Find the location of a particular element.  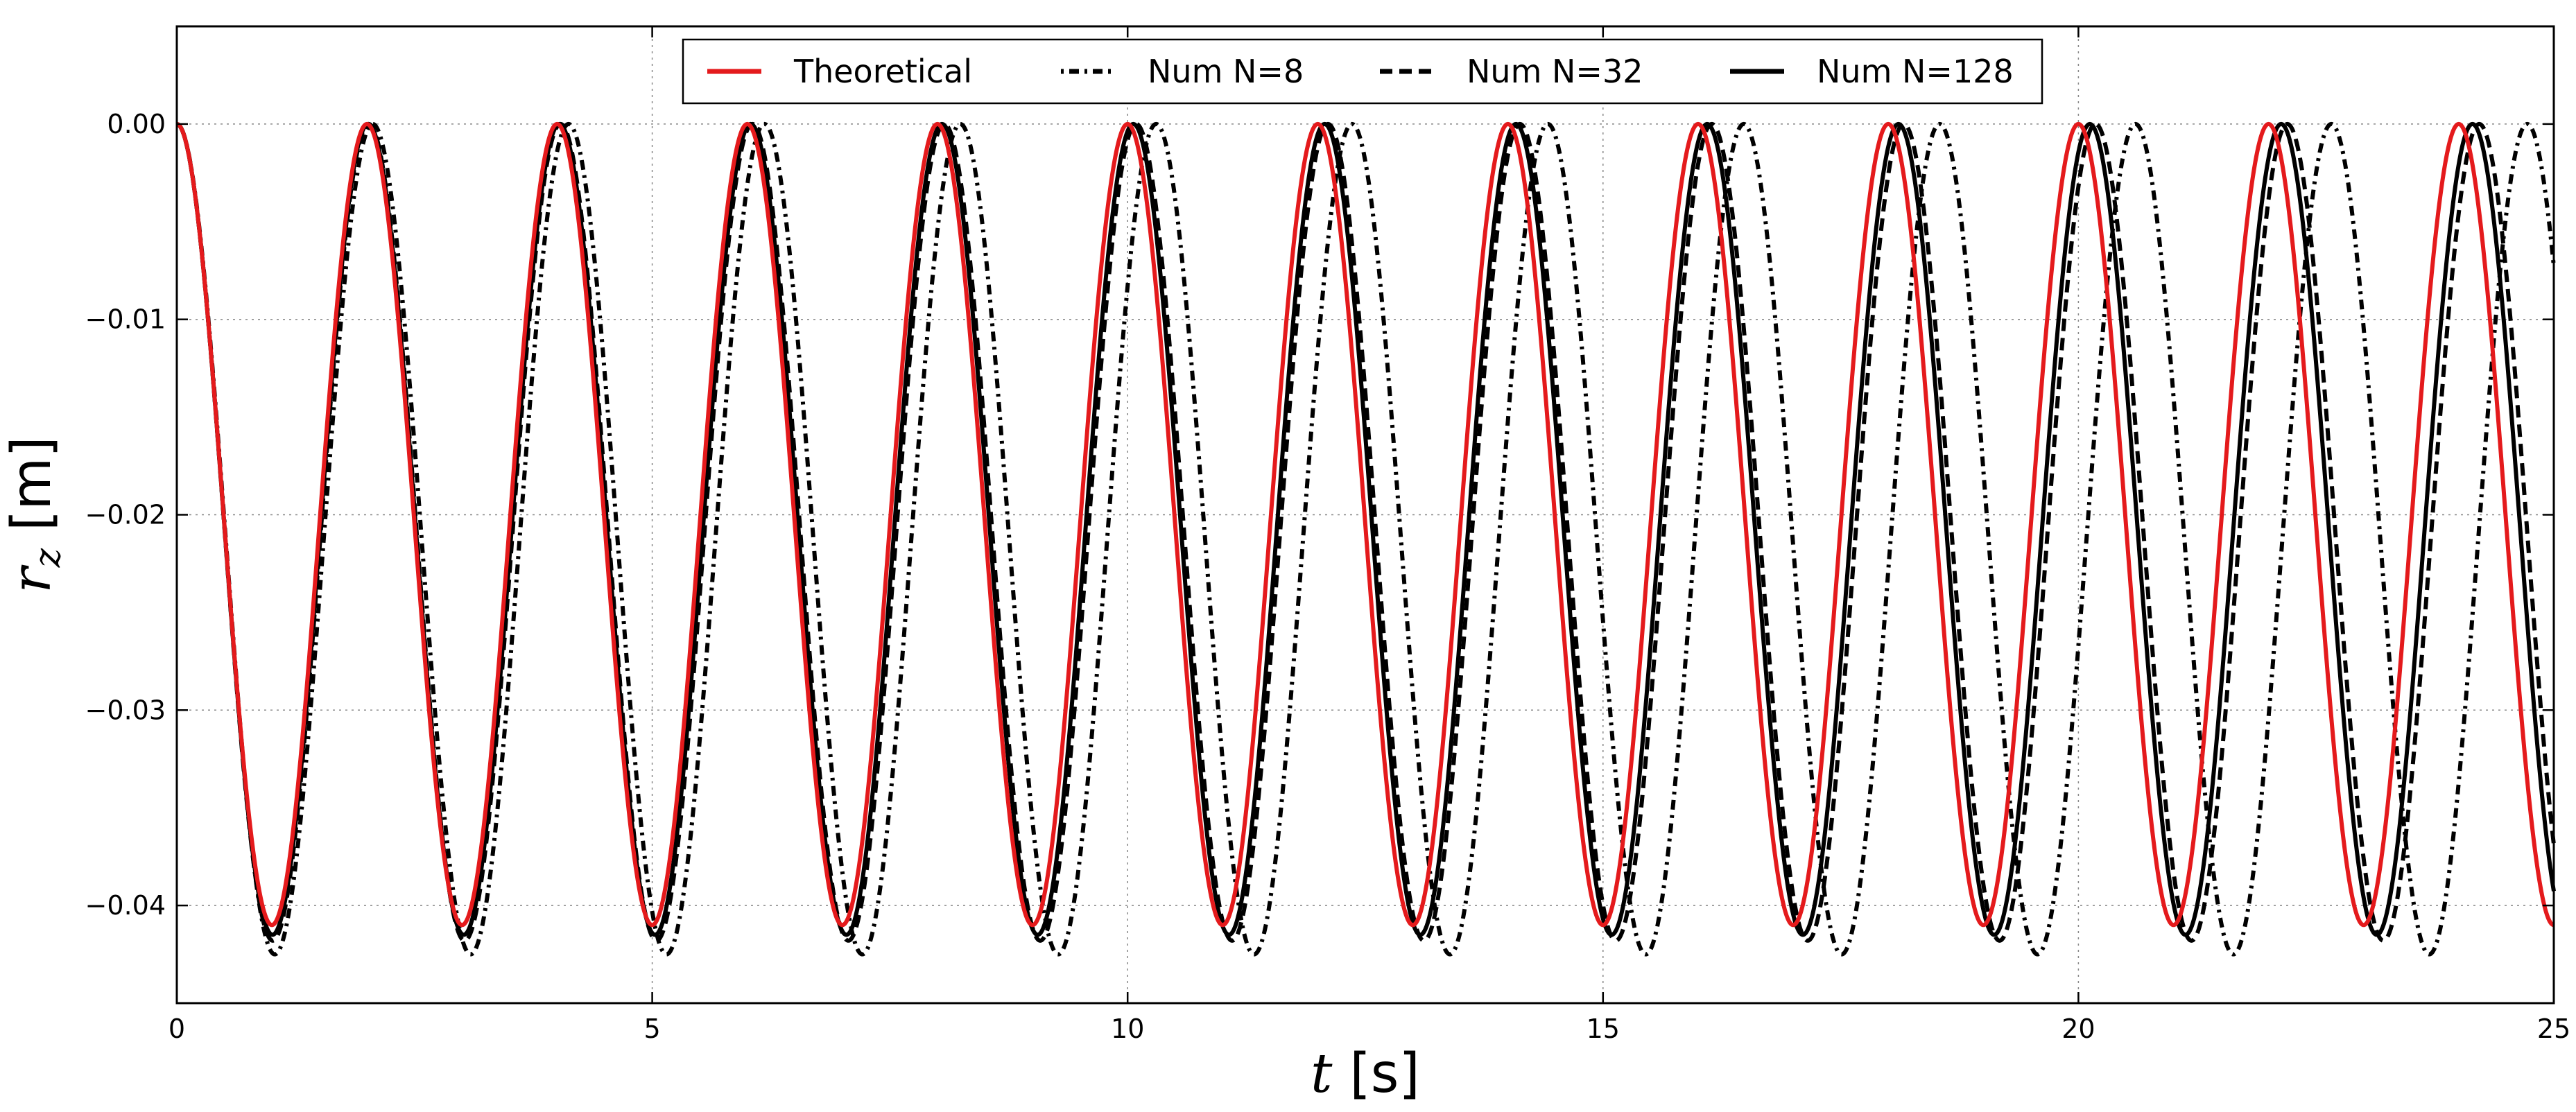

x-tick-label: 20 is located at coordinates (2078, 1029).